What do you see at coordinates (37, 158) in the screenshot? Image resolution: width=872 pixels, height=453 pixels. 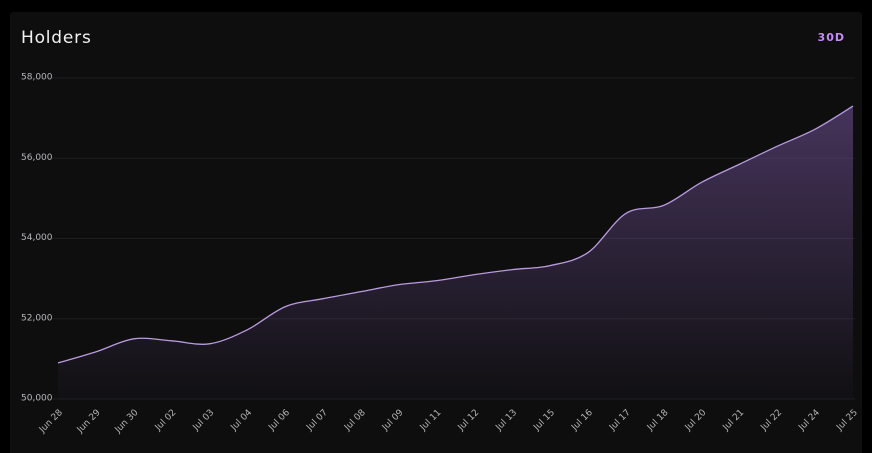 I see `y-tick-label: 56,000` at bounding box center [37, 158].